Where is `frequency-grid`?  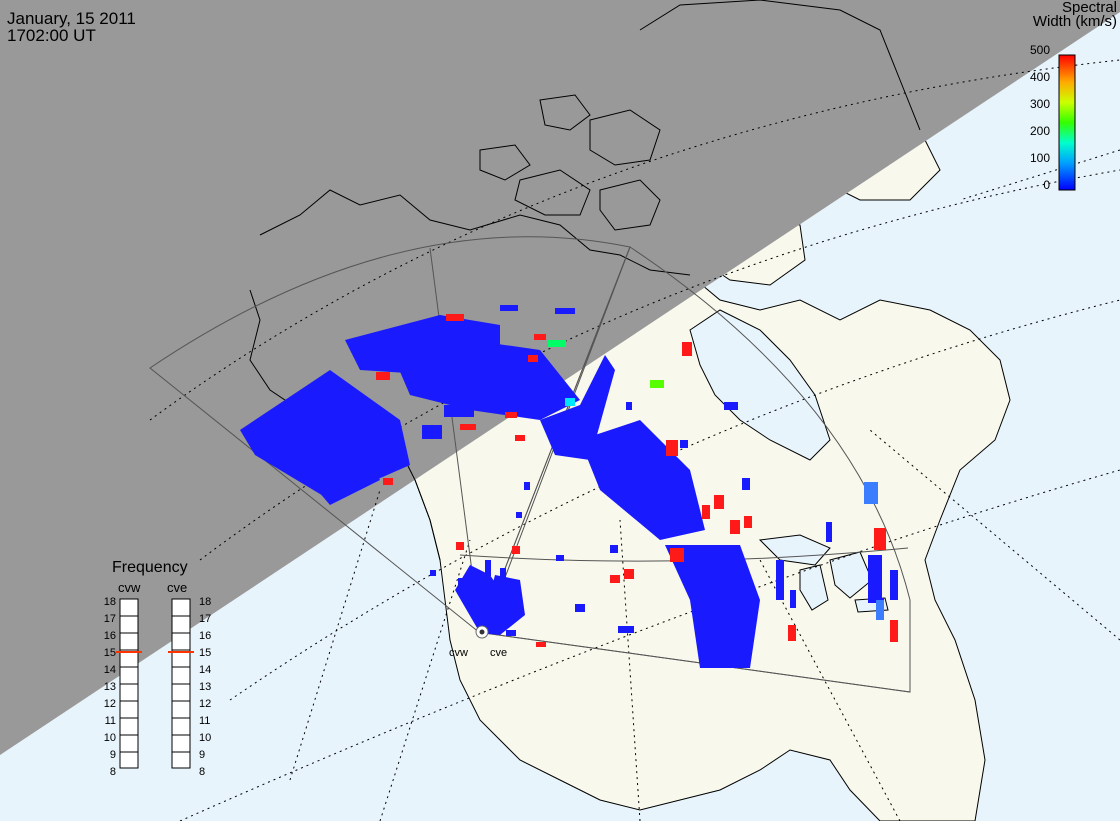
frequency-grid is located at coordinates (155, 684).